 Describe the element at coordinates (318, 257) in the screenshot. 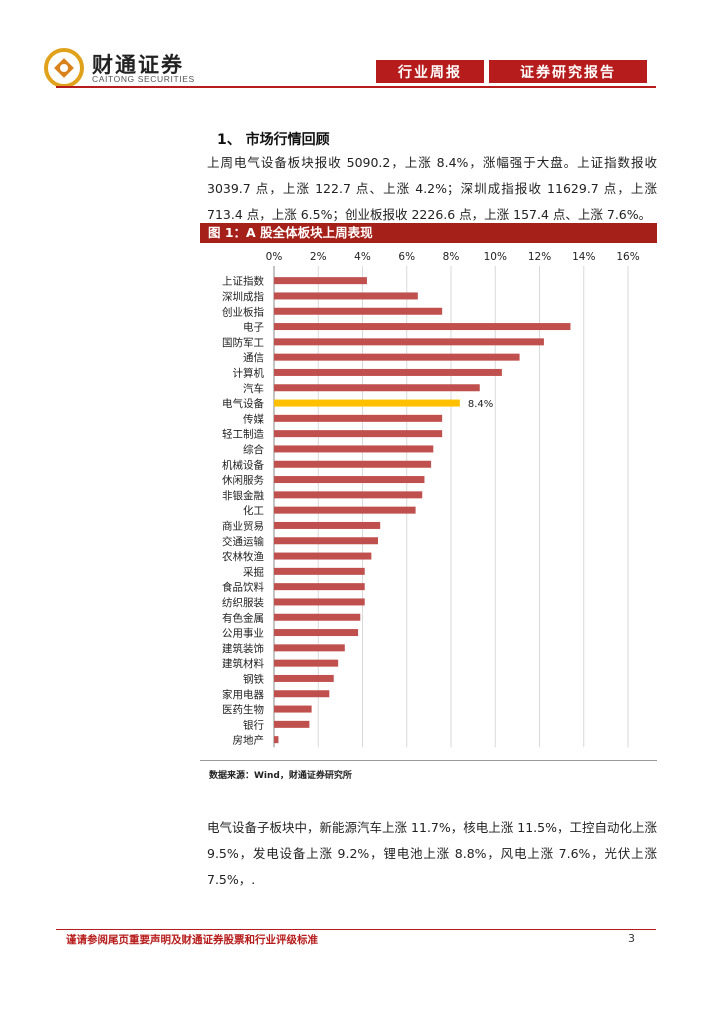

I see `x-tick-label: 2%` at that location.